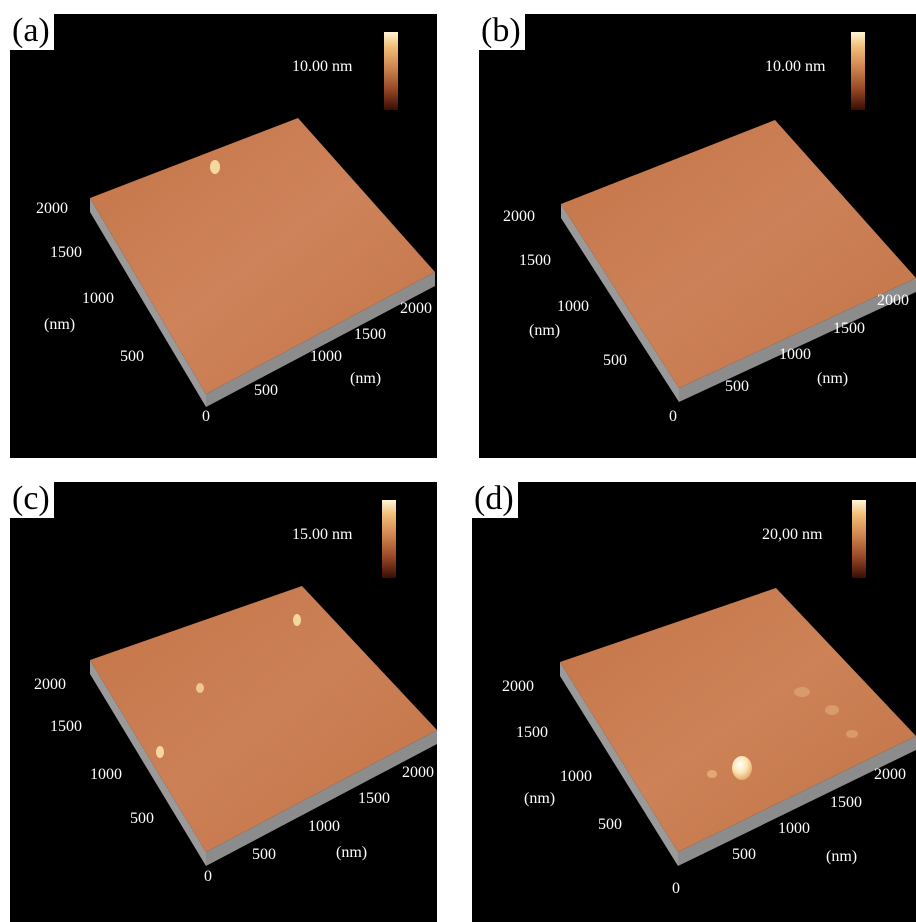  Describe the element at coordinates (495, 500) in the screenshot. I see `panel-label: (d)` at that location.